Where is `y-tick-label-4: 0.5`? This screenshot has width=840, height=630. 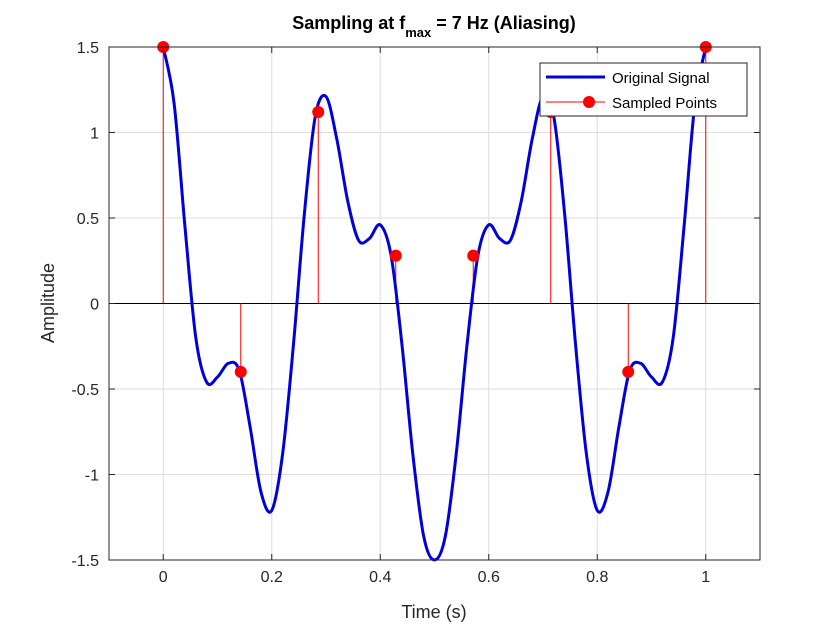
y-tick-label-4: 0.5 is located at coordinates (88, 219).